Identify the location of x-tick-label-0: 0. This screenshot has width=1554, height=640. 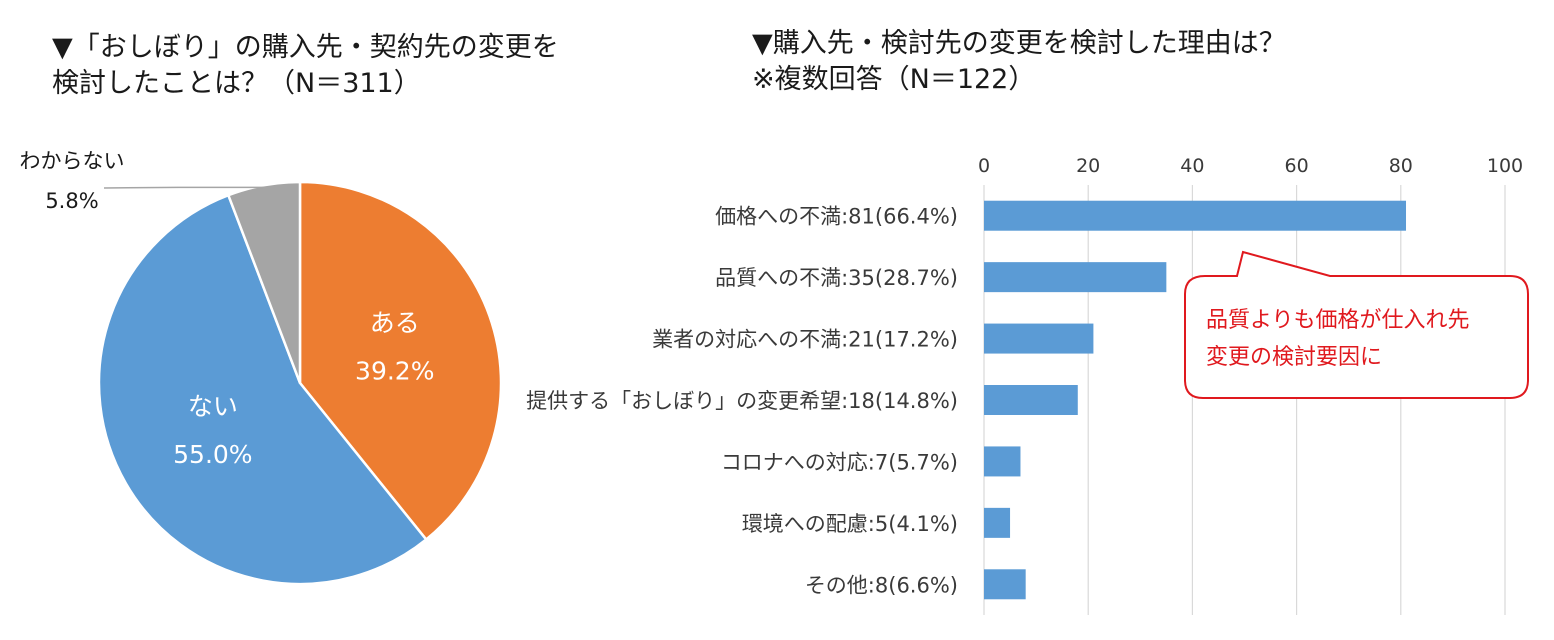
(984, 166).